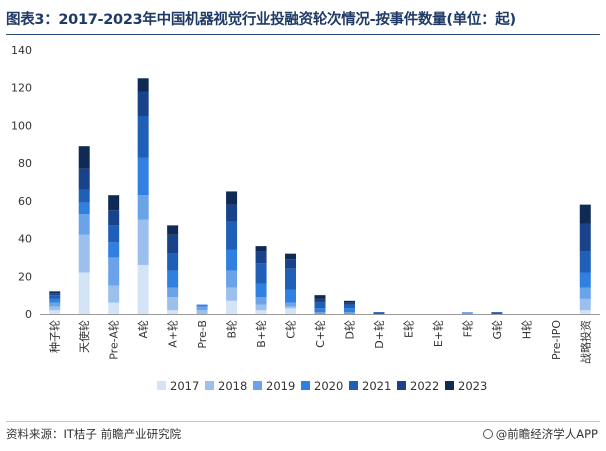 The image size is (606, 451). What do you see at coordinates (303, 34) in the screenshot?
I see `title-divider` at bounding box center [303, 34].